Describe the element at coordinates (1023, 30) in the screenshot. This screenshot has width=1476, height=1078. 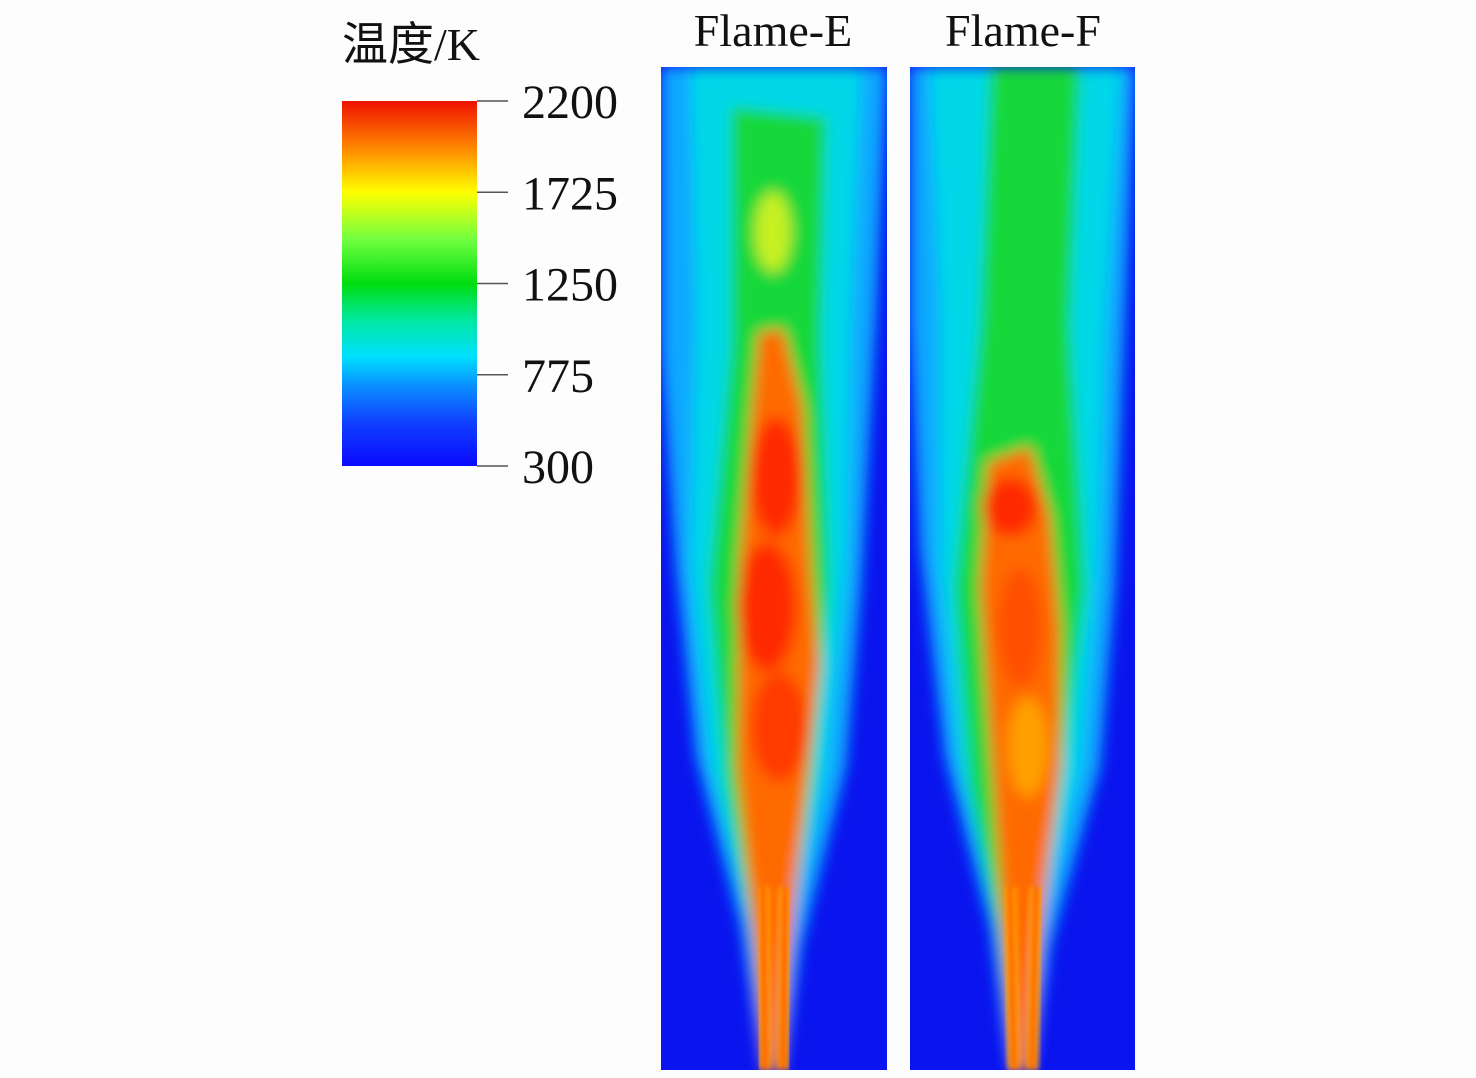
I see `panel-label: Flame-F` at that location.